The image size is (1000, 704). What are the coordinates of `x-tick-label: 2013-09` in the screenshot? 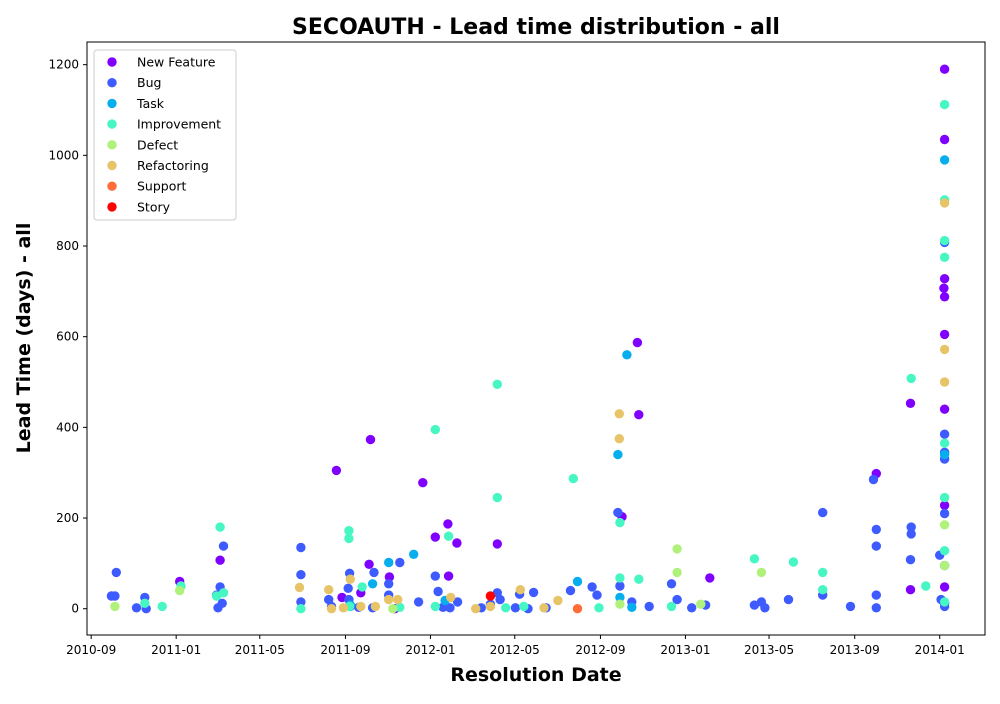 It's located at (855, 650).